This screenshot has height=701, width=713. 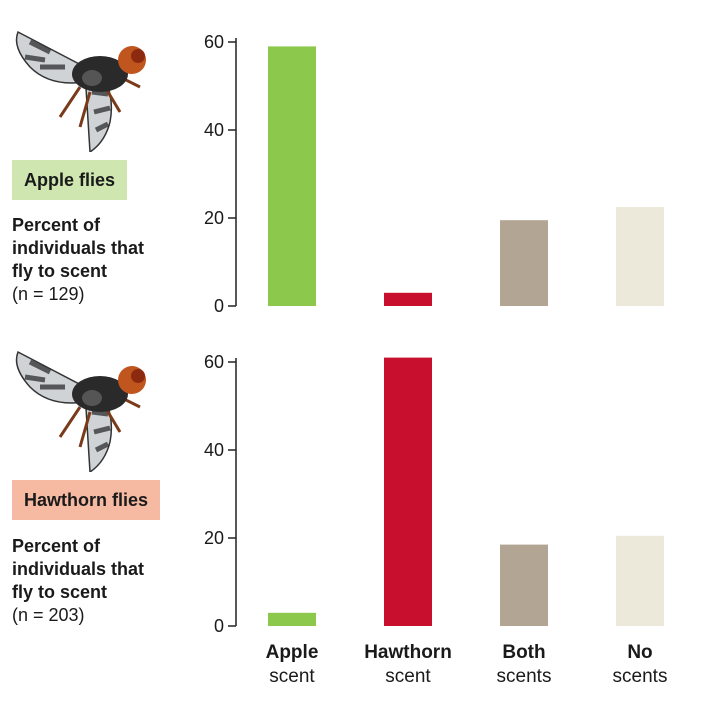 What do you see at coordinates (86, 500) in the screenshot?
I see `hawthorn-flies-badge: Hawthorn flies` at bounding box center [86, 500].